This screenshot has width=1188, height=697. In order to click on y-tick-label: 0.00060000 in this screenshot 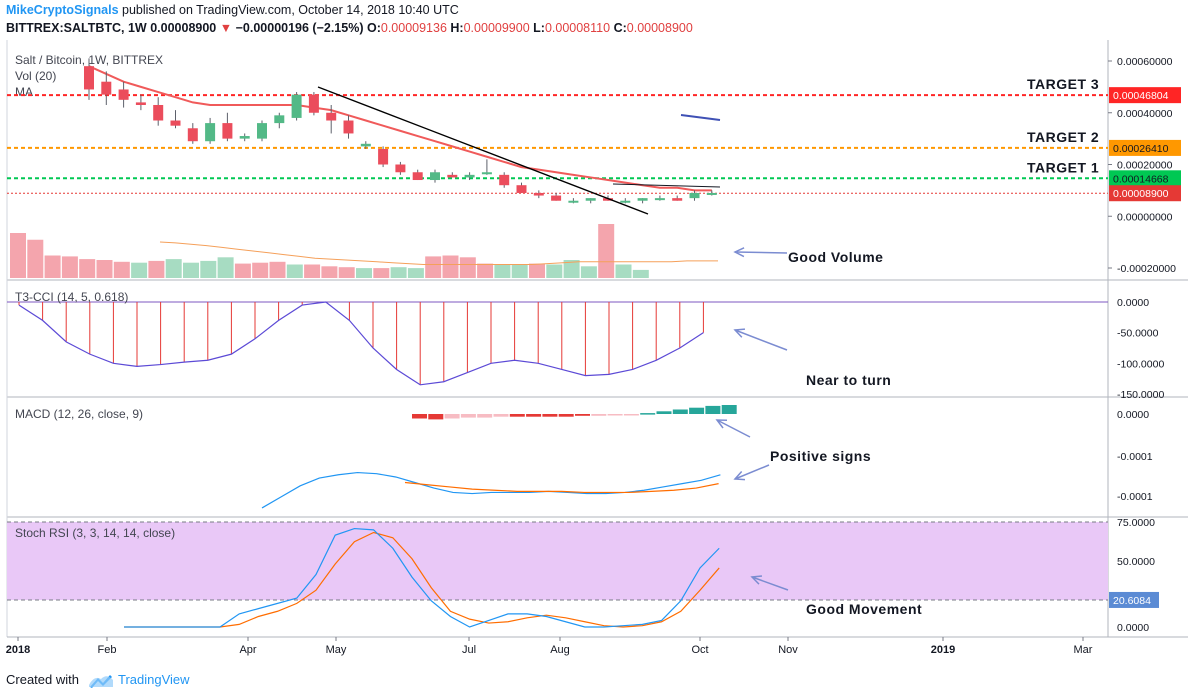, I will do `click(1145, 62)`.